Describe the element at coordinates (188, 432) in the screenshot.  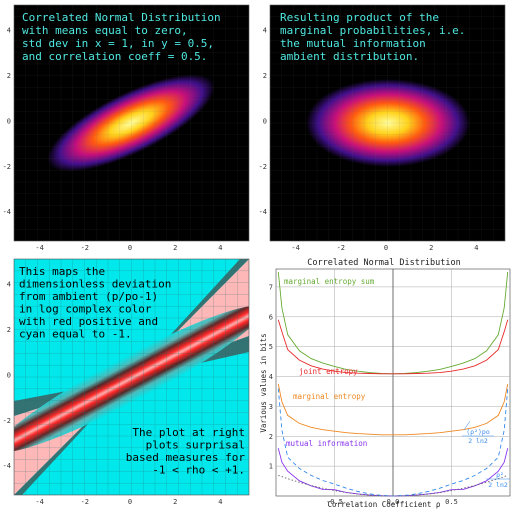
I see `caption-line: The plot at right` at that location.